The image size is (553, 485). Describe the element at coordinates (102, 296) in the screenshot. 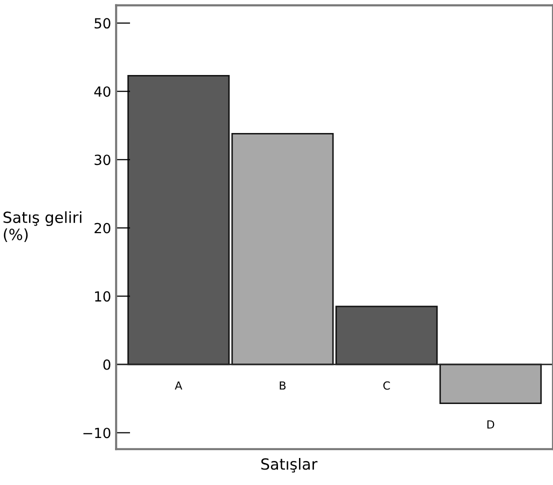

I see `y-tick-label: 10` at that location.